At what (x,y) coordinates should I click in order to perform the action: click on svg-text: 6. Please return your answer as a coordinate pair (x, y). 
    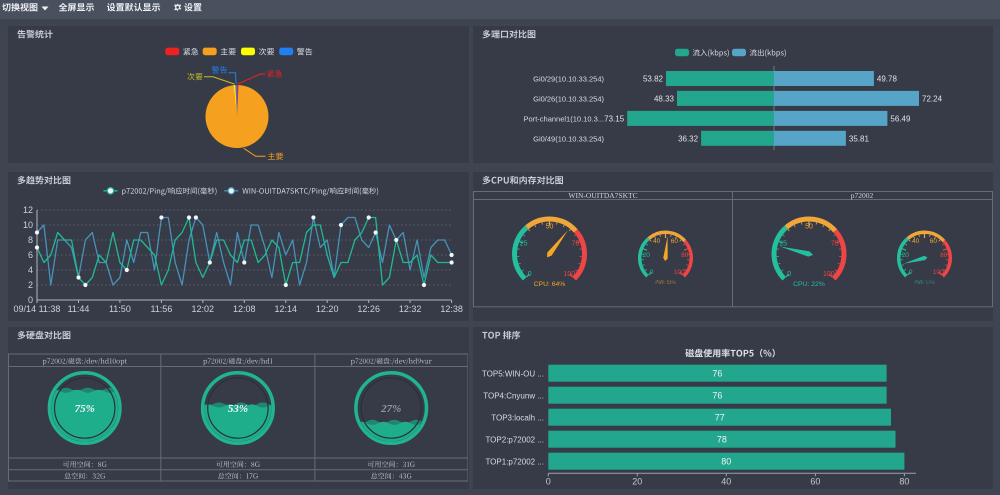
    Looking at the image, I should click on (30, 255).